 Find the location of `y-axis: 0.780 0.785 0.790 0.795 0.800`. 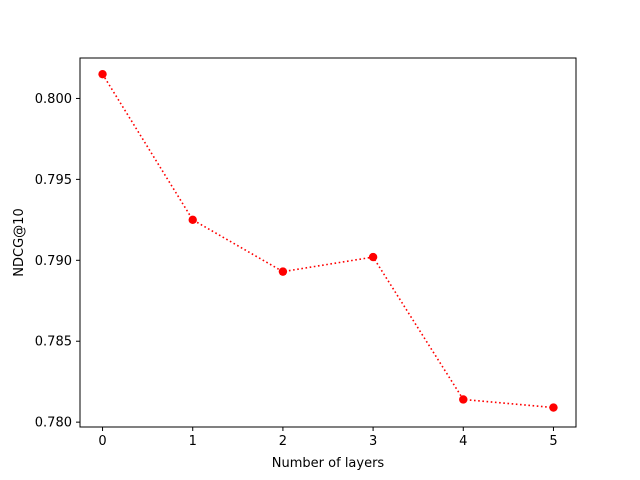

y-axis: 0.780 0.785 0.790 0.795 0.800 is located at coordinates (57, 261).